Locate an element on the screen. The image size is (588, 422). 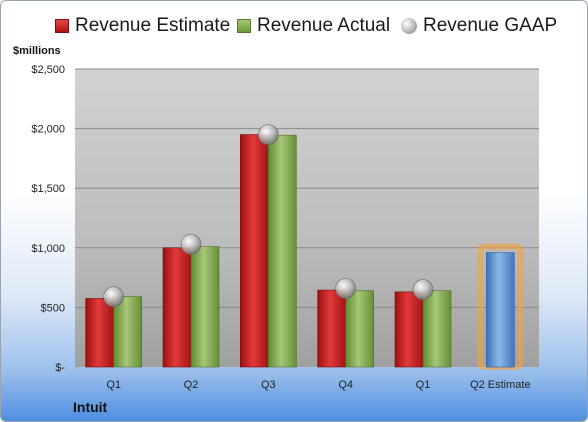
legend-item-revenue-actual: Revenue Actual is located at coordinates (313, 26).